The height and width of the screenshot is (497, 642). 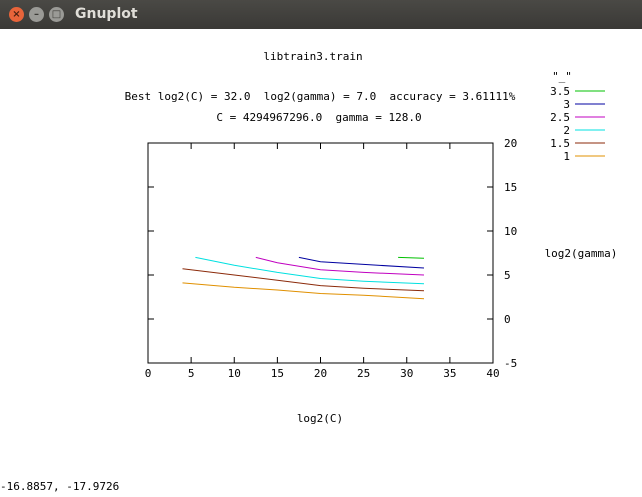 What do you see at coordinates (562, 76) in the screenshot?
I see `legend-title: "_"` at bounding box center [562, 76].